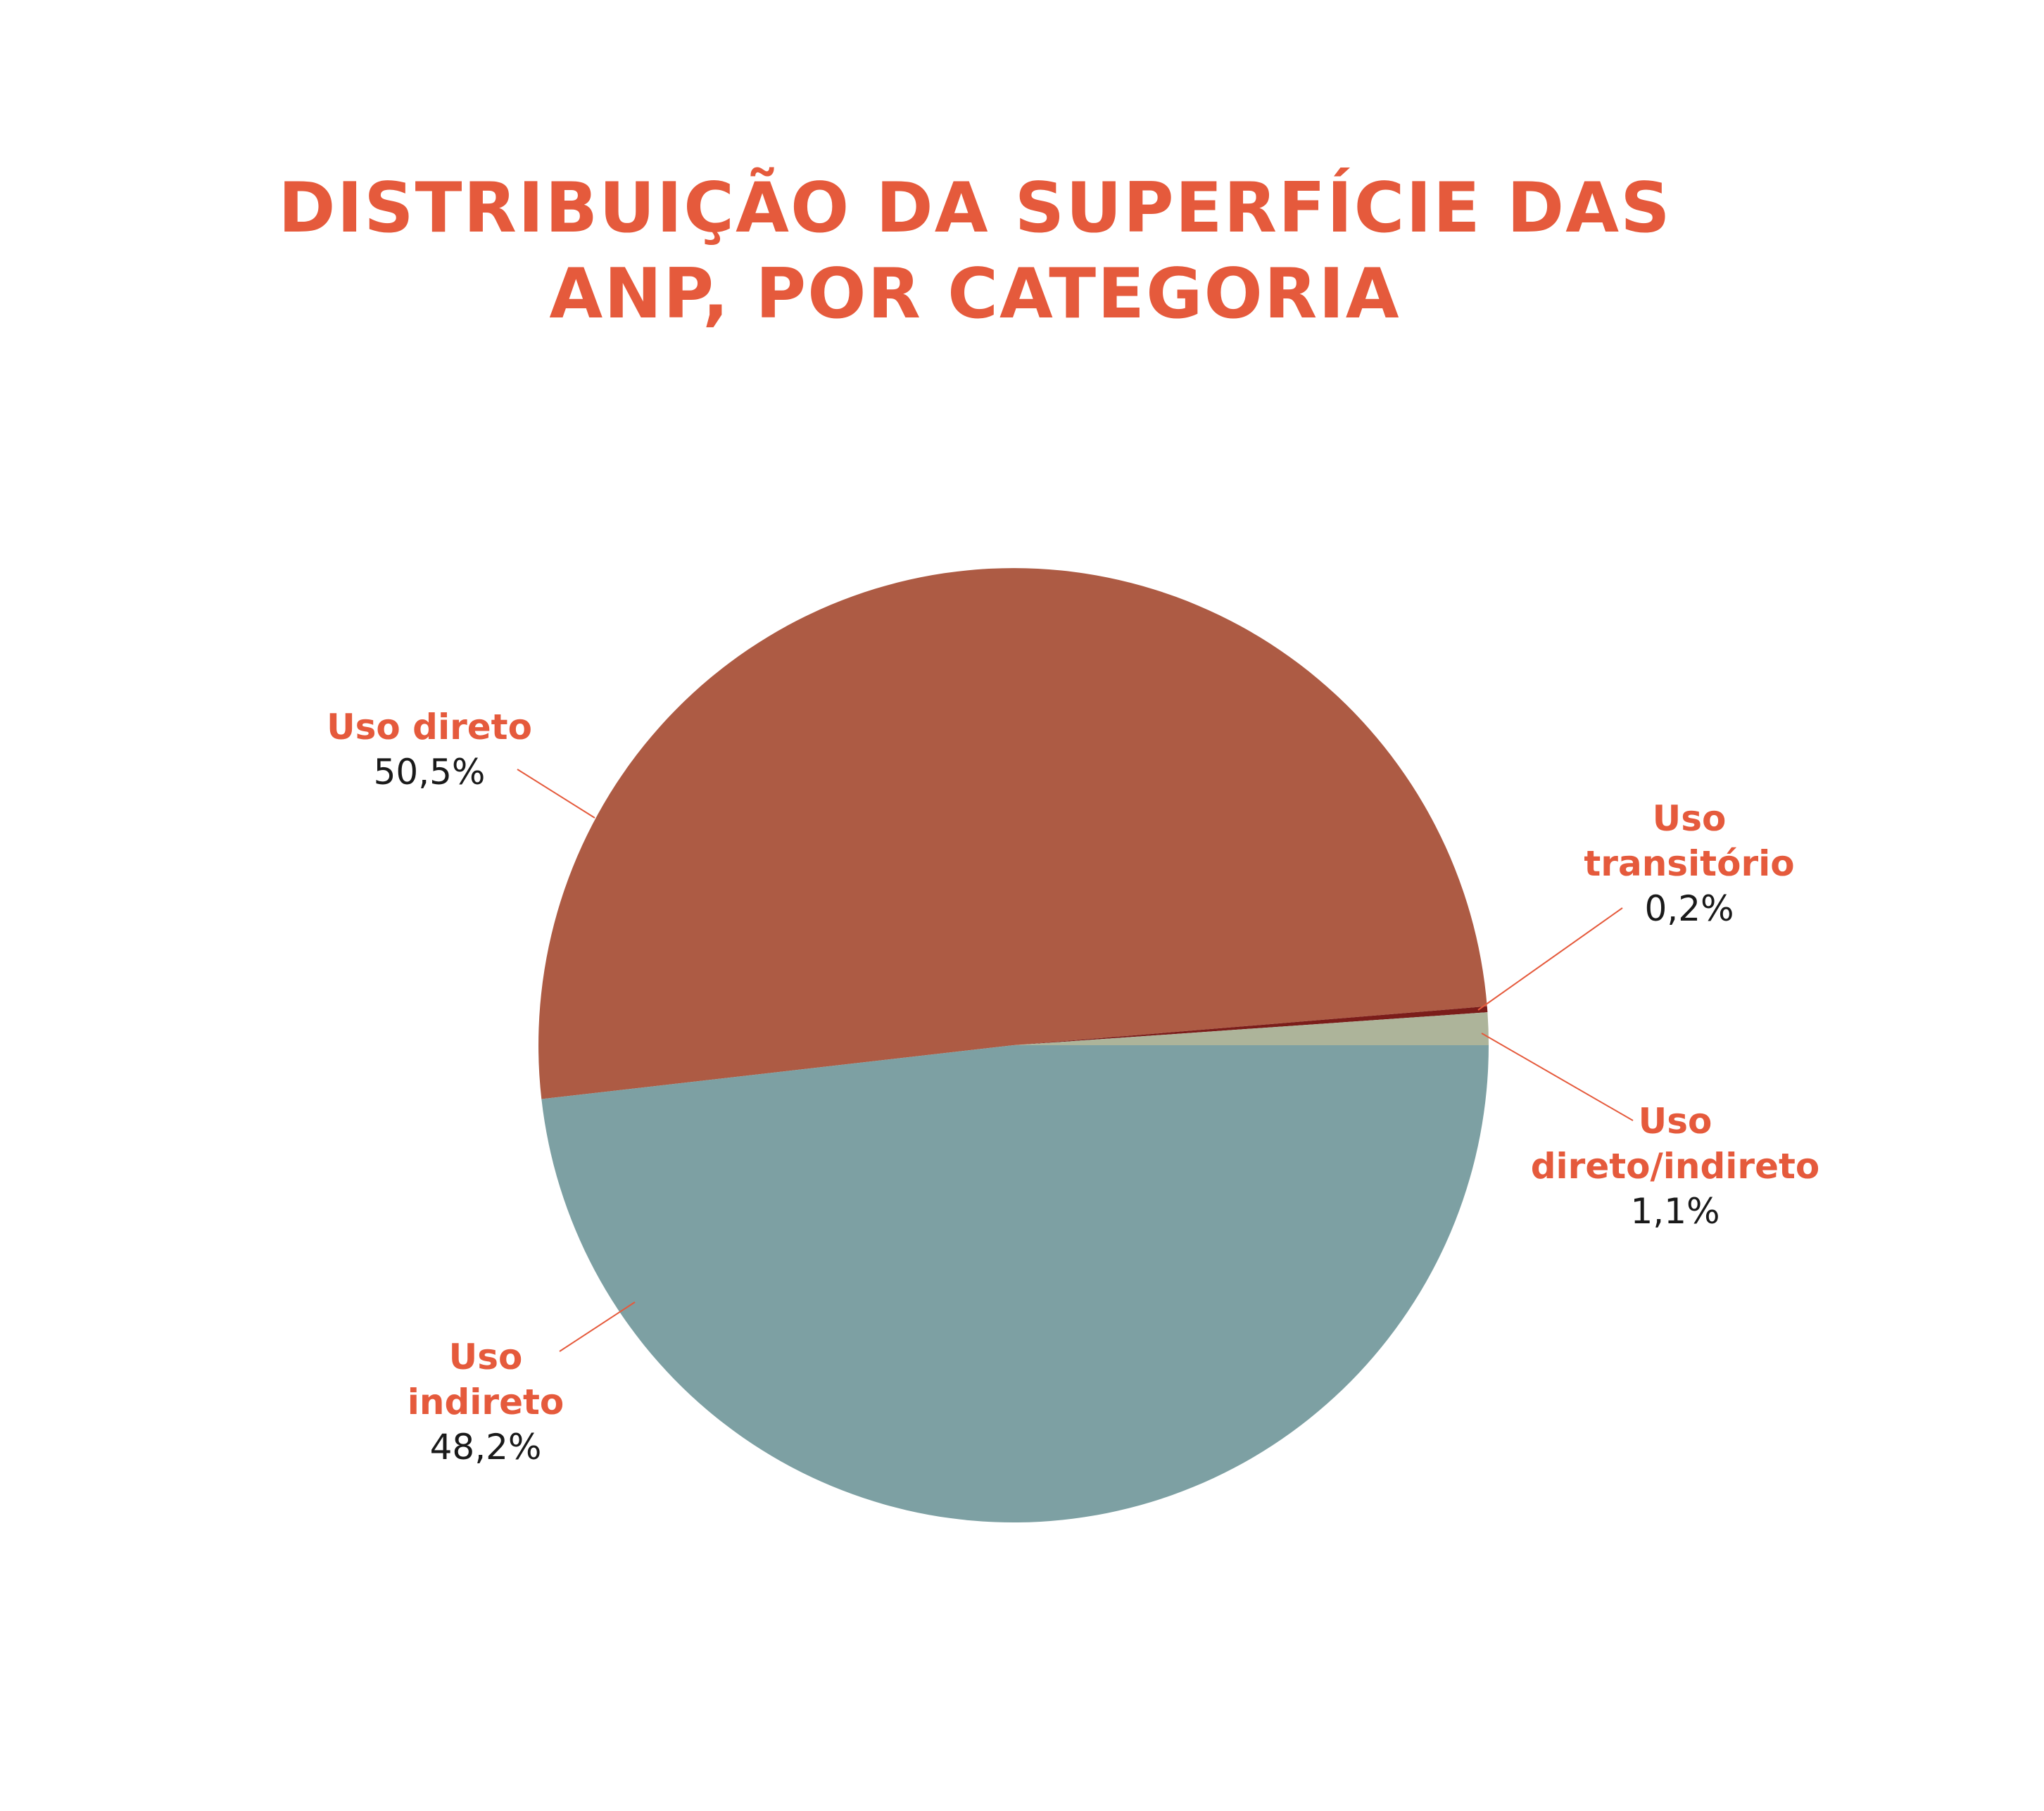 This screenshot has width=2044, height=1811. Describe the element at coordinates (1675, 1166) in the screenshot. I see `slice-label-3-line-2: direto/indireto` at that location.